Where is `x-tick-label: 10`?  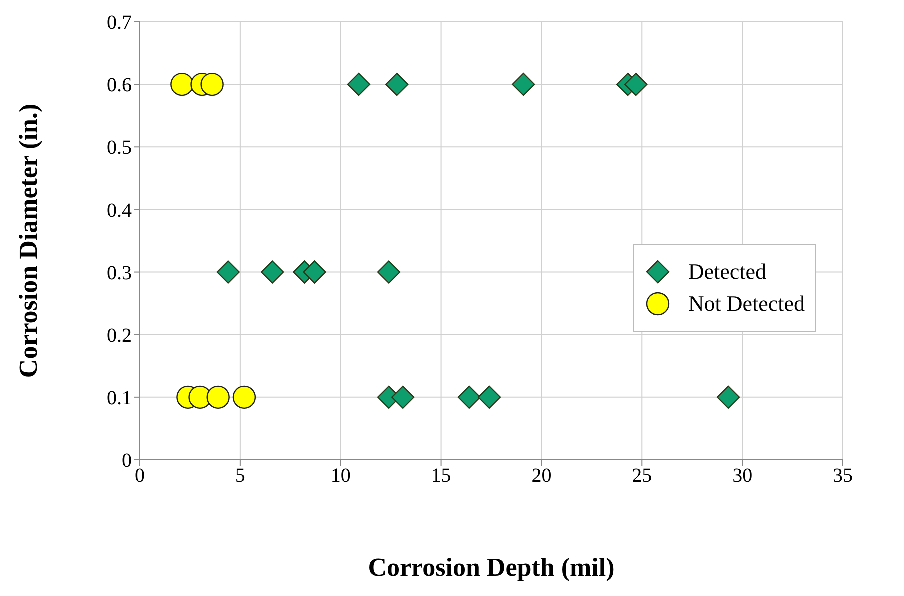
x-tick-label: 10 is located at coordinates (340, 476).